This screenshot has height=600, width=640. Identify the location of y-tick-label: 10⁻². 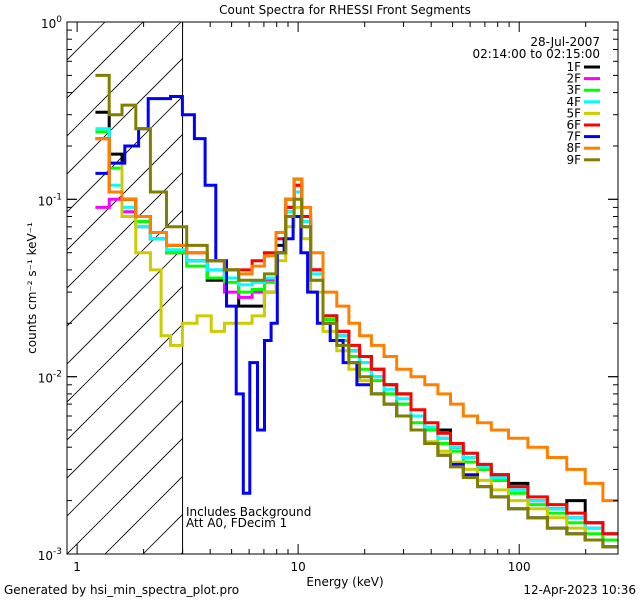
(50, 378).